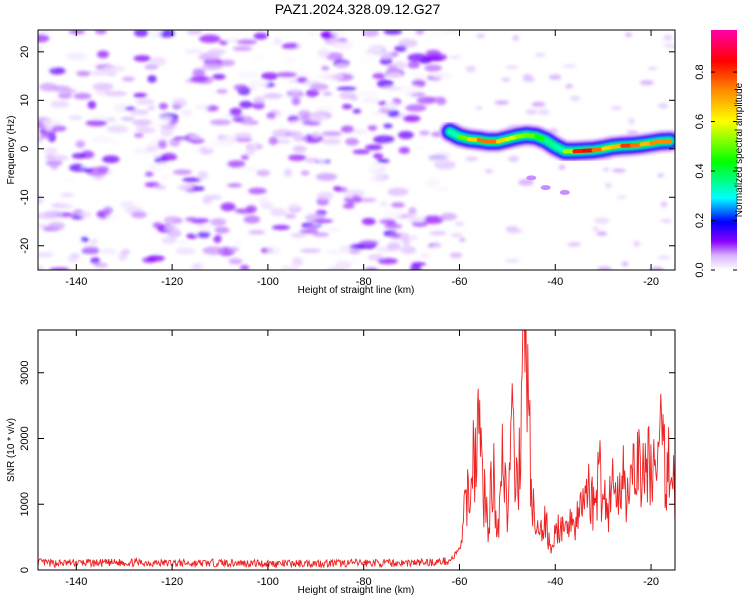 The image size is (750, 600). What do you see at coordinates (268, 582) in the screenshot?
I see `x-tick-label: -100` at bounding box center [268, 582].